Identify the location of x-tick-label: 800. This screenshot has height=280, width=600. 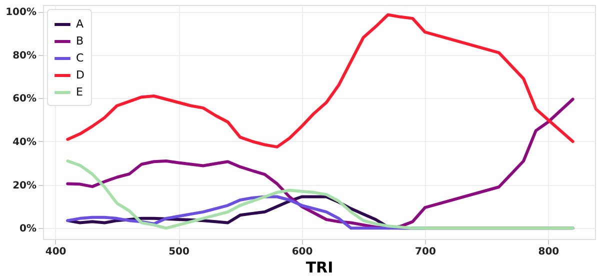
(549, 252).